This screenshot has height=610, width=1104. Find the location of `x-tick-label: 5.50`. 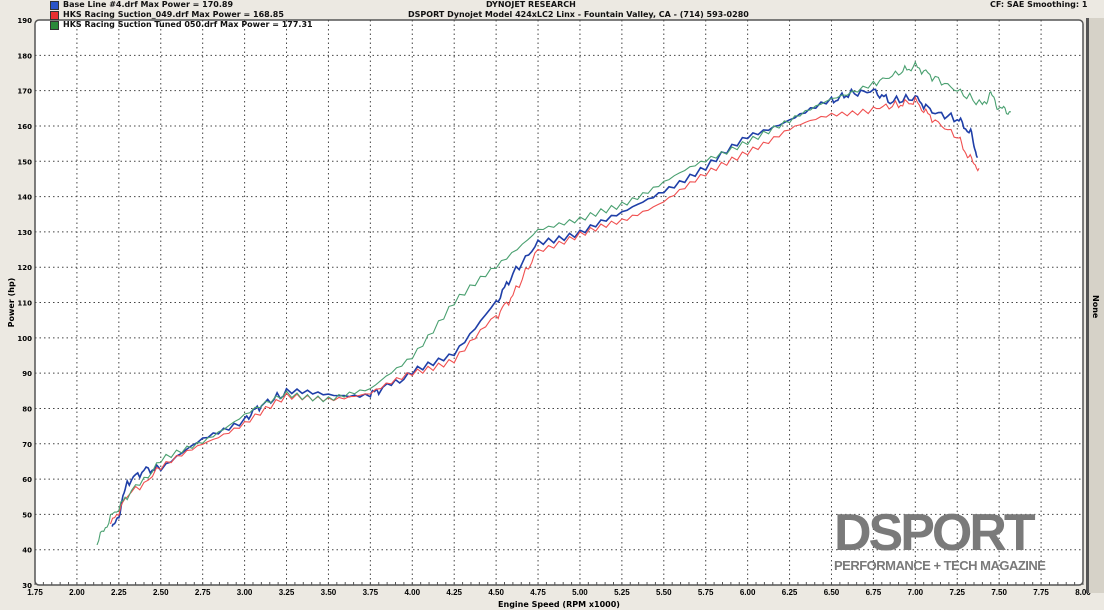

x-tick-label: 5.50 is located at coordinates (664, 592).